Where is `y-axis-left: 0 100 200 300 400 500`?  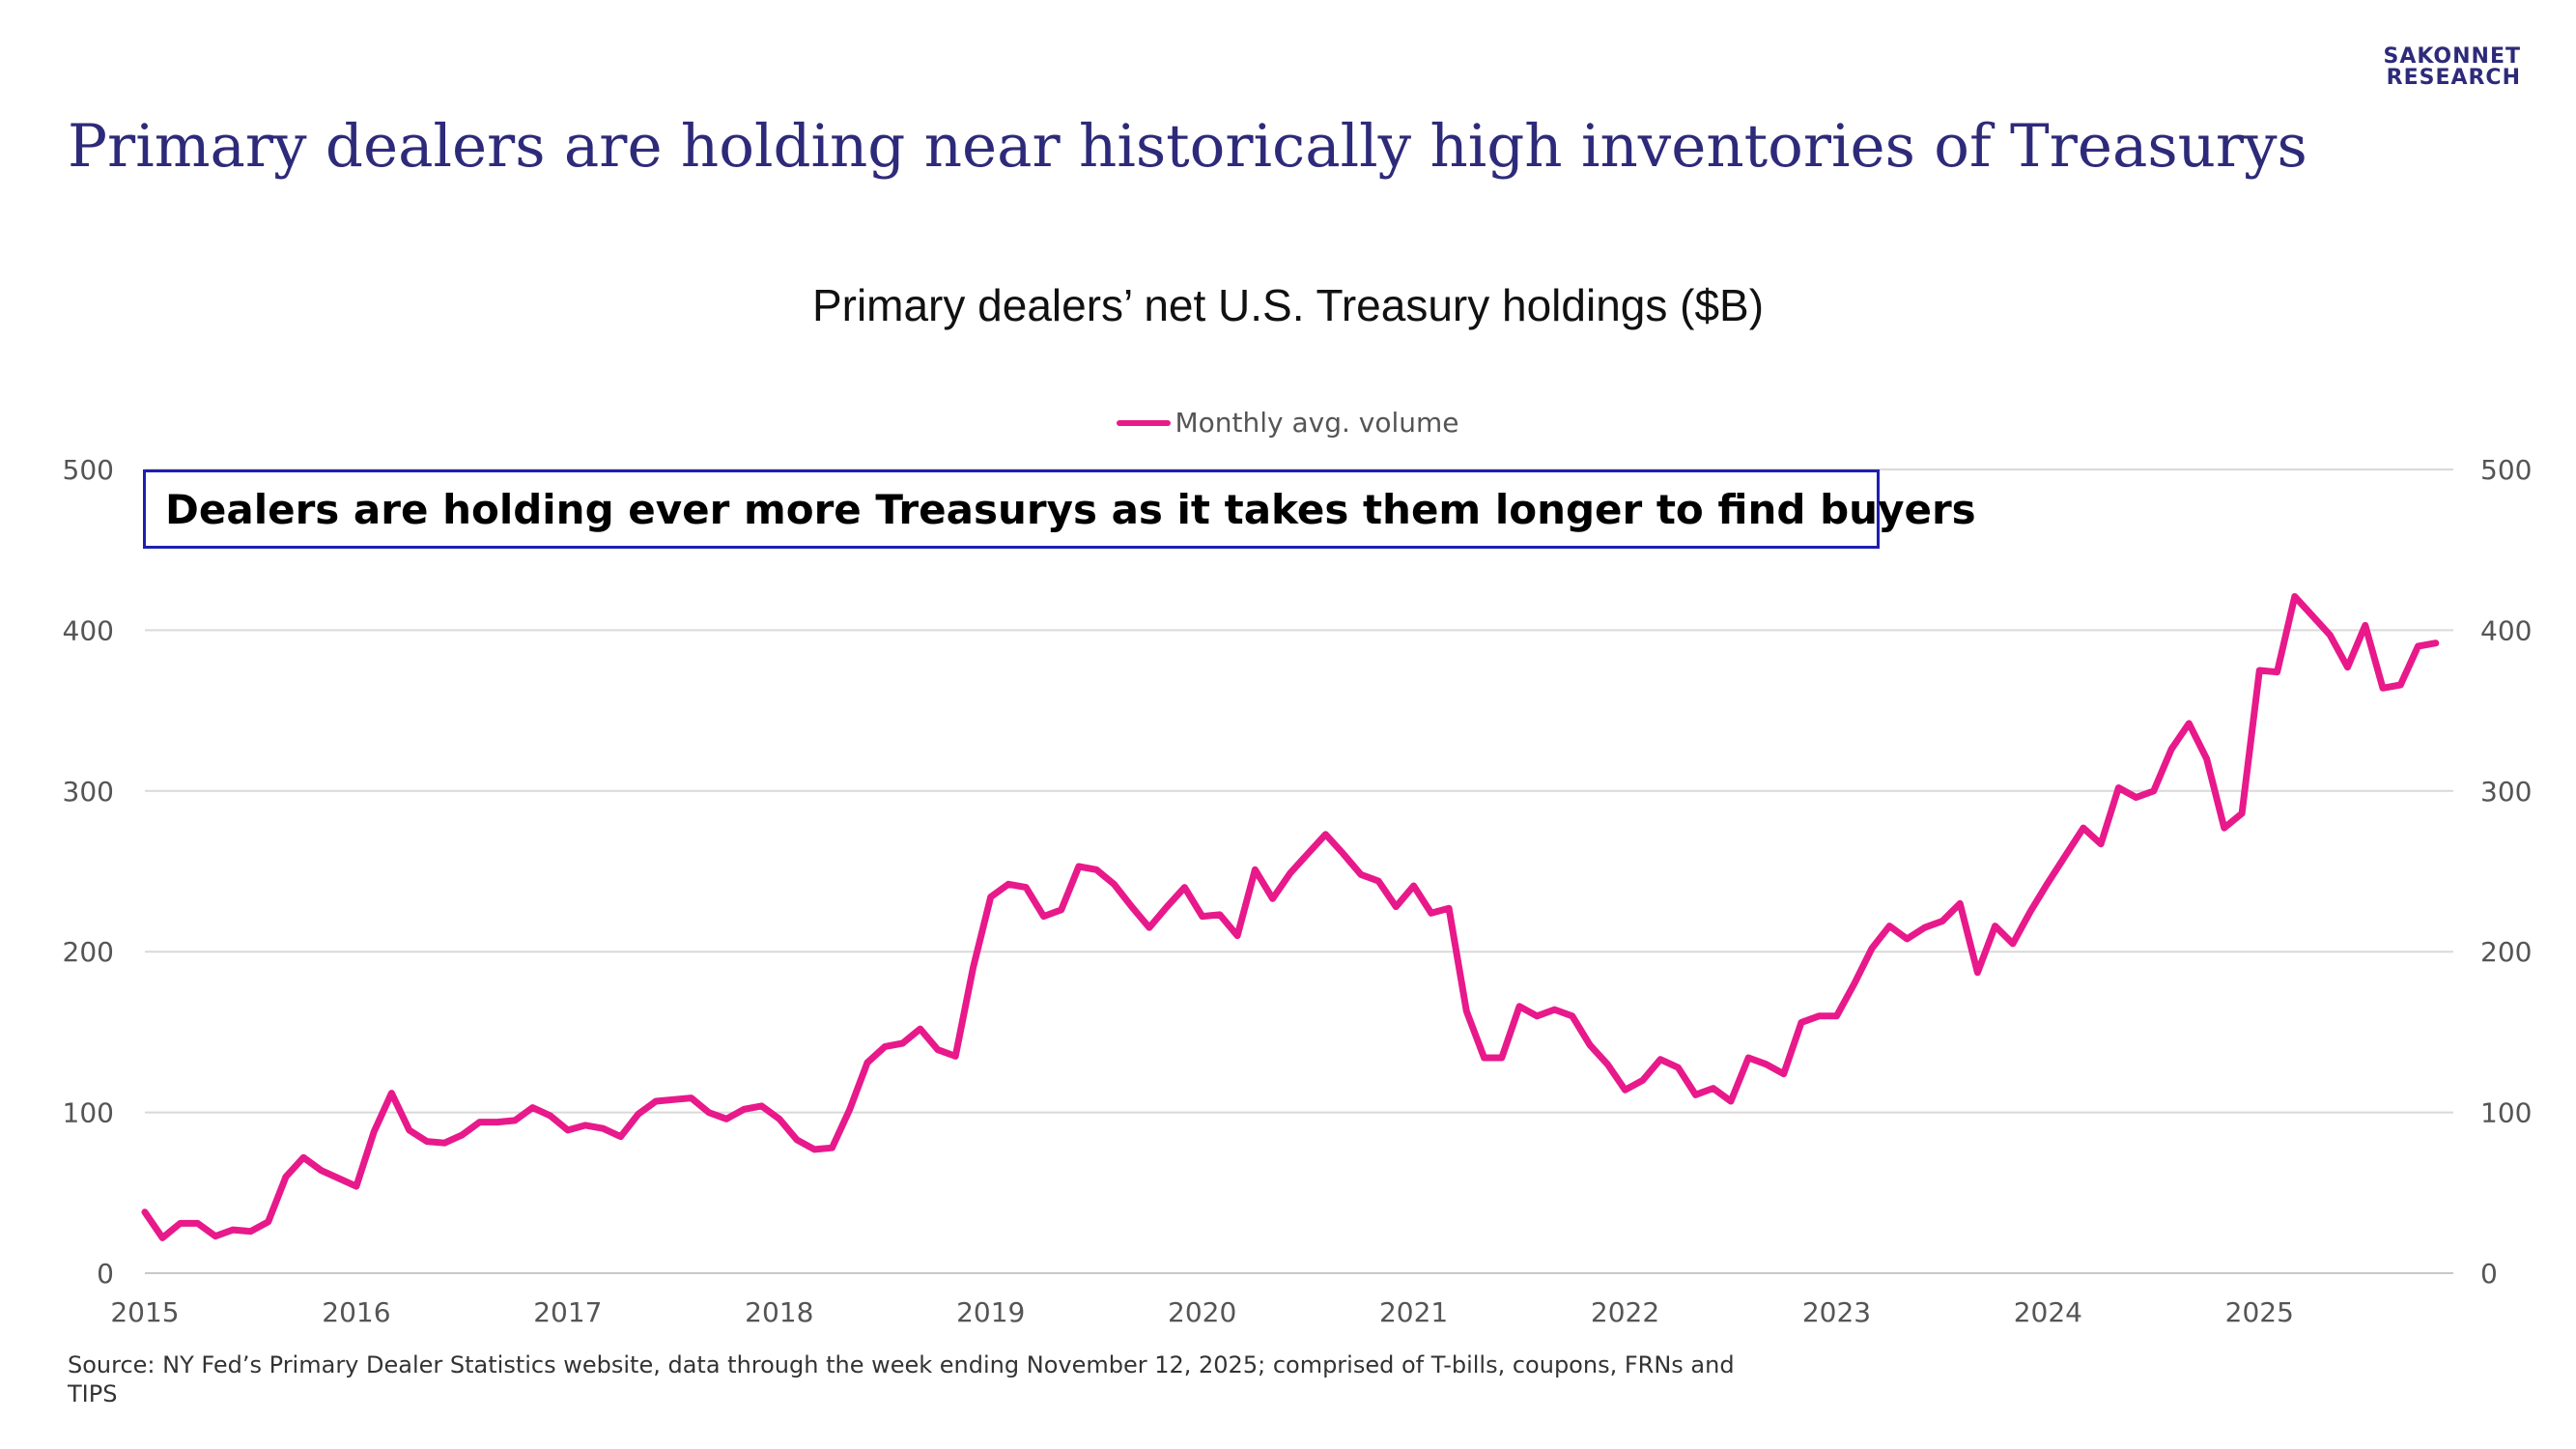
y-axis-left: 0 100 200 300 400 500 is located at coordinates (88, 872).